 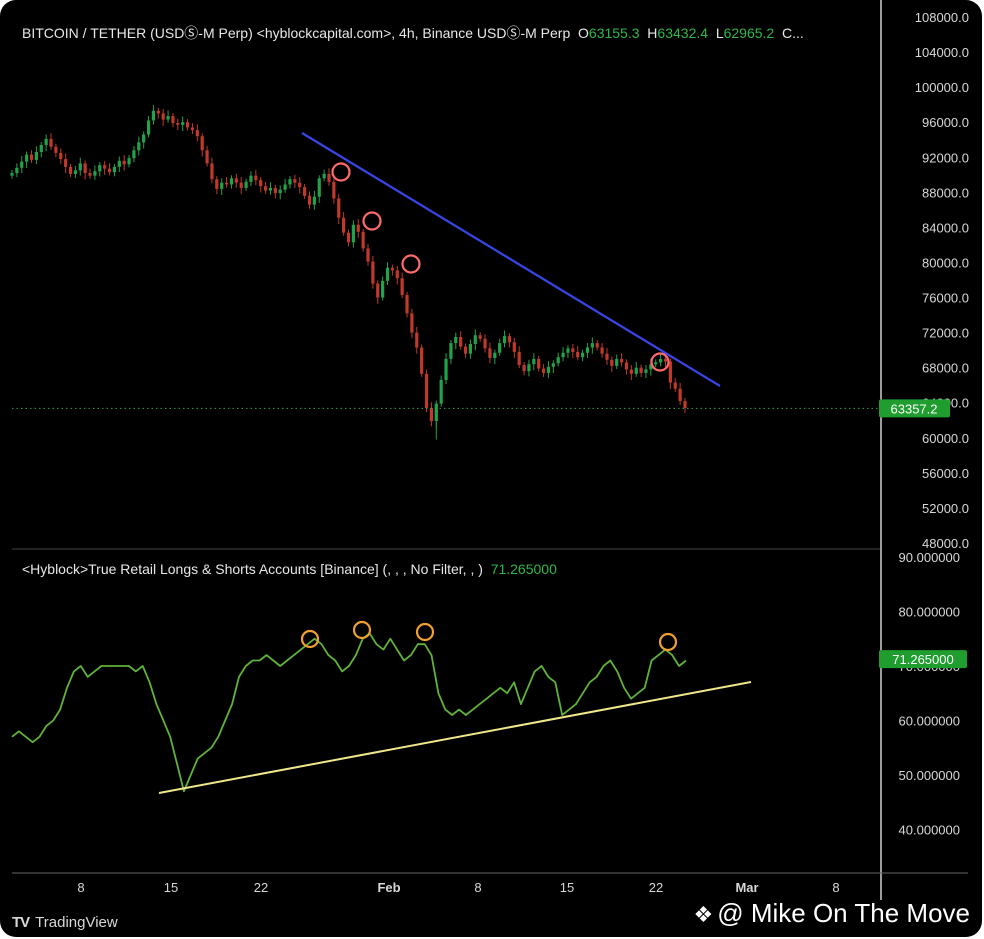 I want to click on price-tick-label: 104000.0, so click(x=942, y=52).